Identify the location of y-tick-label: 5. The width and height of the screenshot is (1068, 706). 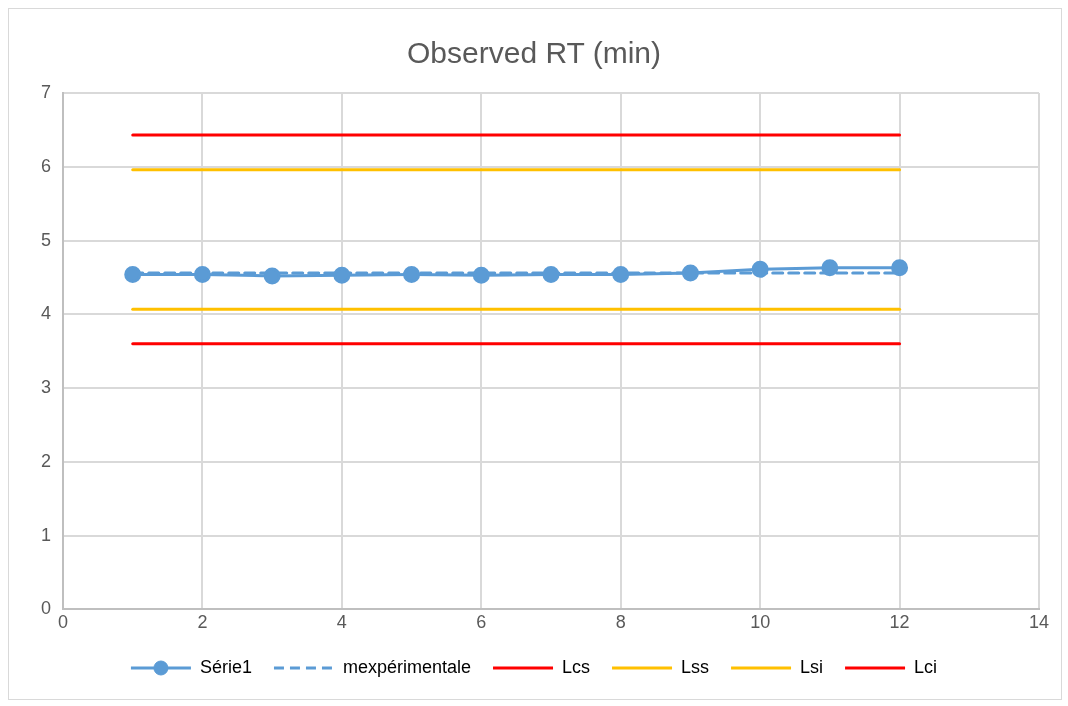
(46, 239).